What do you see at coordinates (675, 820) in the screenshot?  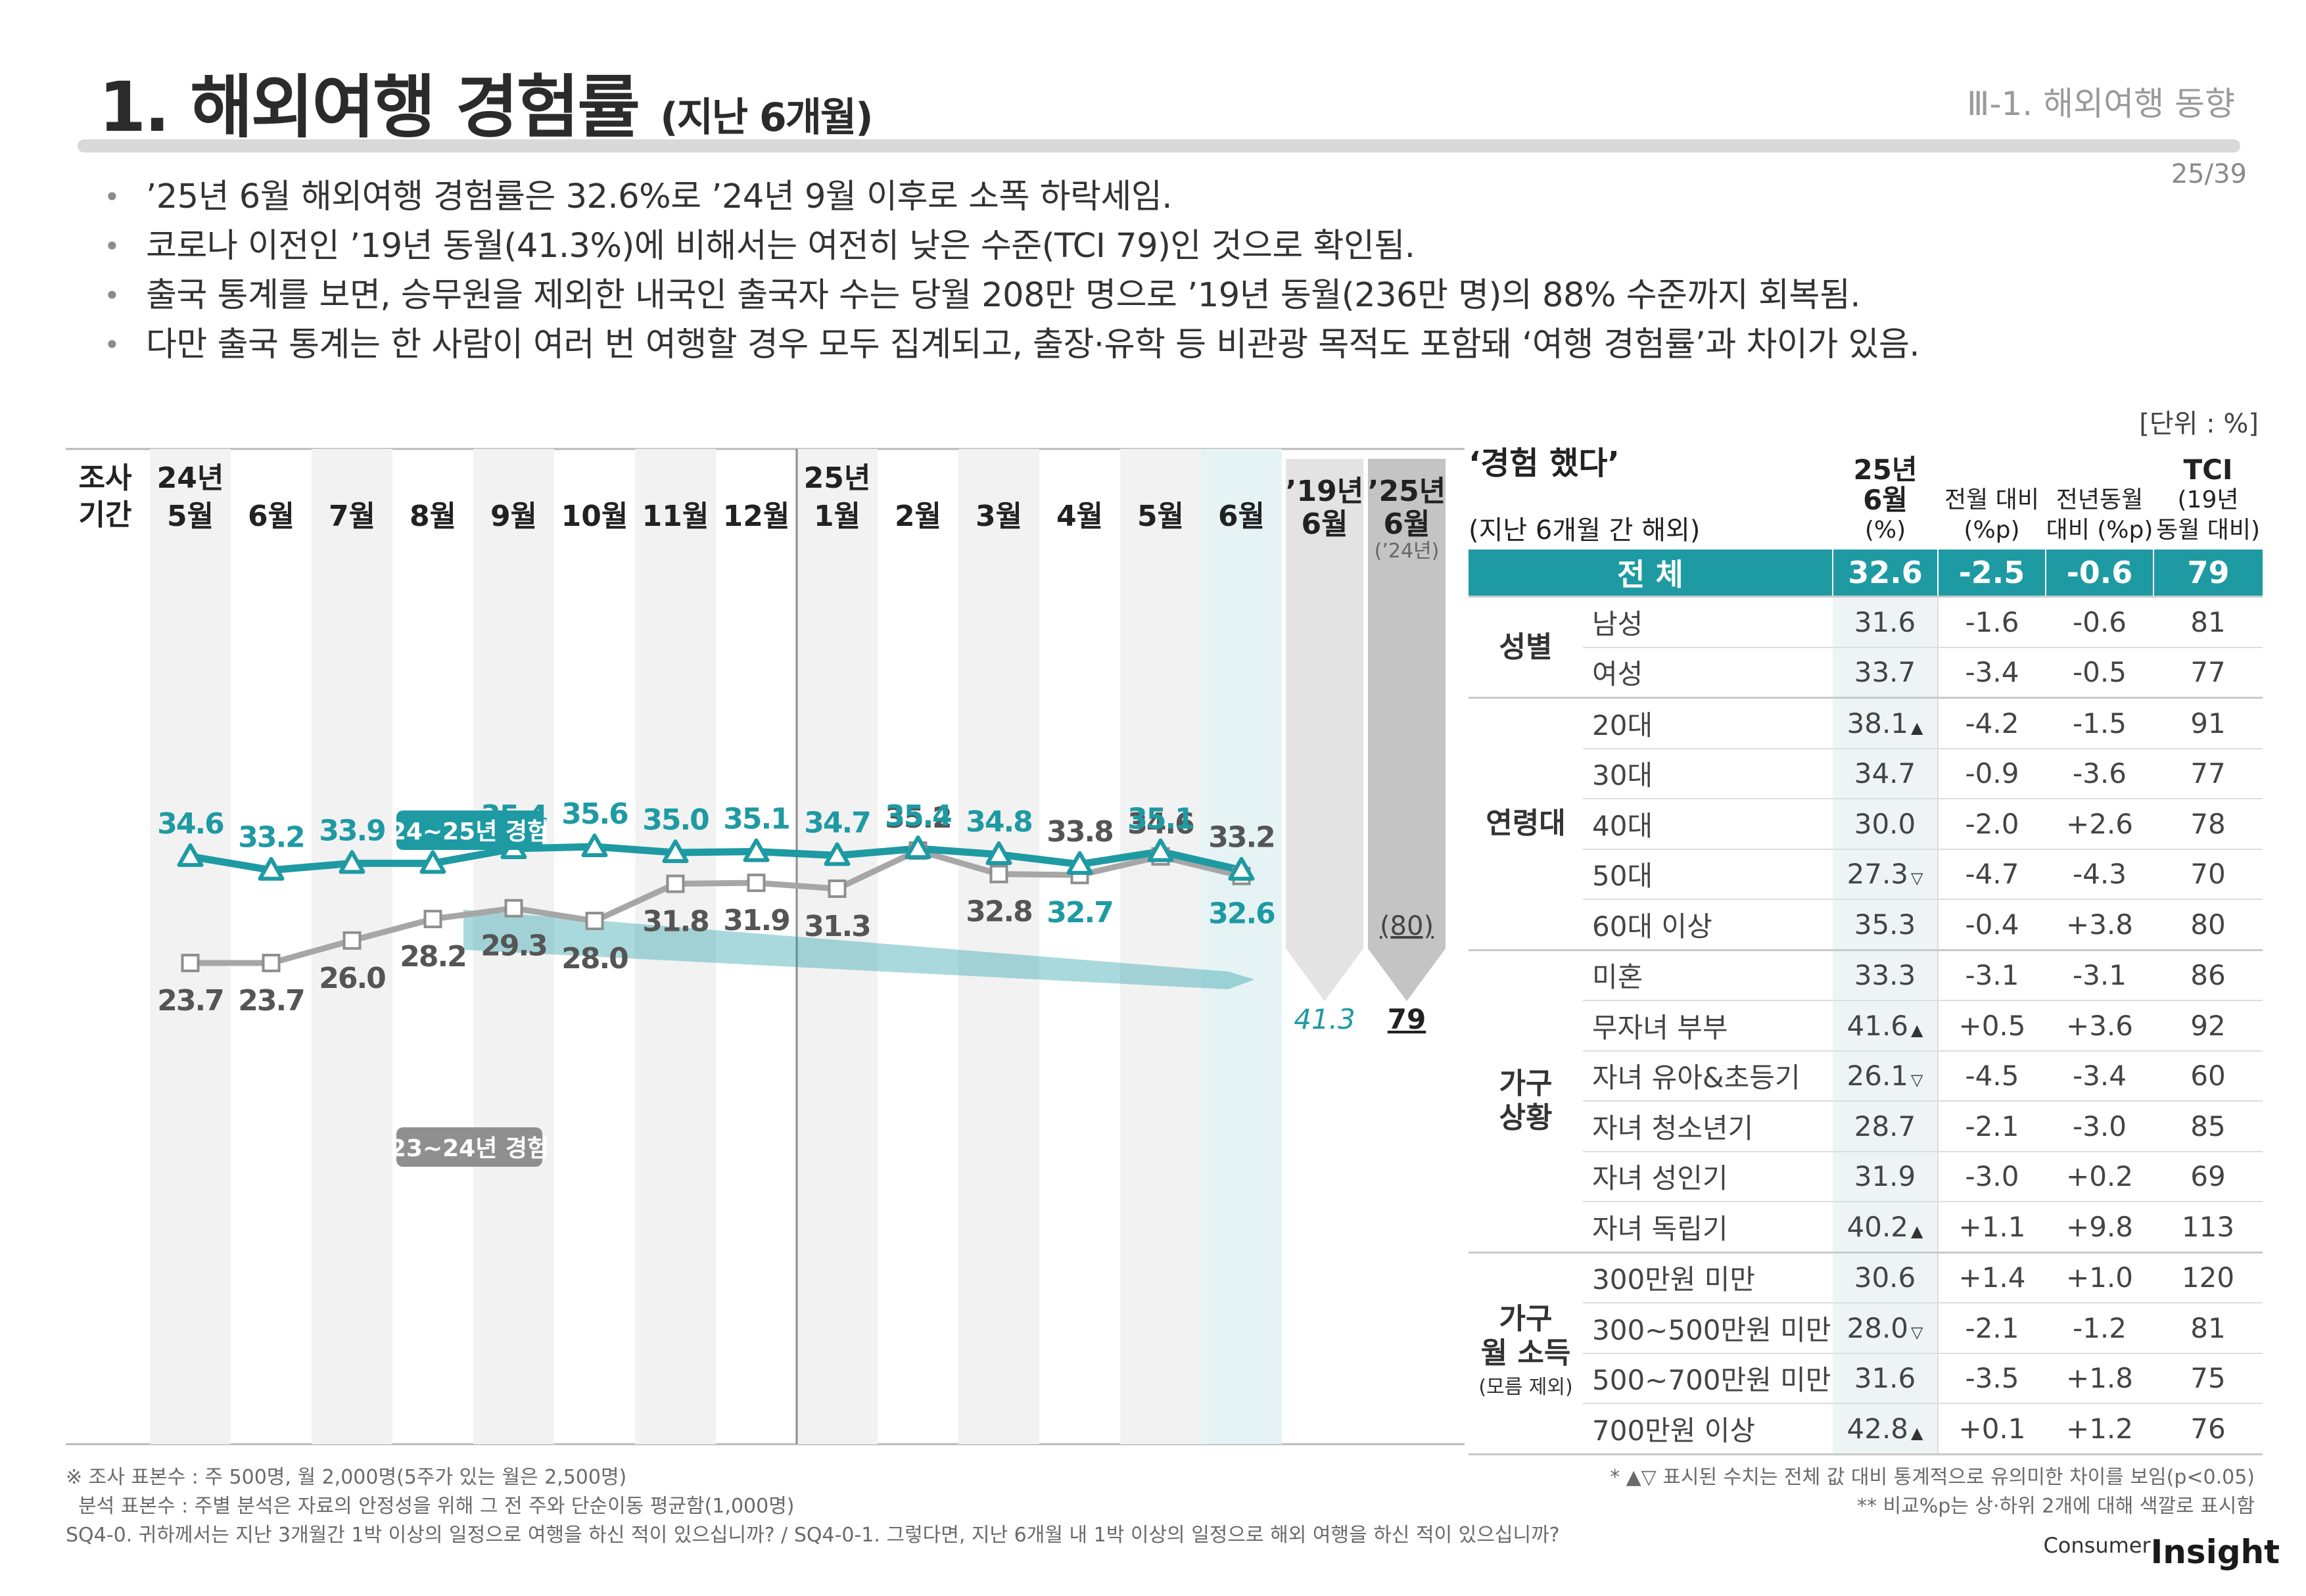 I see `data-label-2425: 35.0` at bounding box center [675, 820].